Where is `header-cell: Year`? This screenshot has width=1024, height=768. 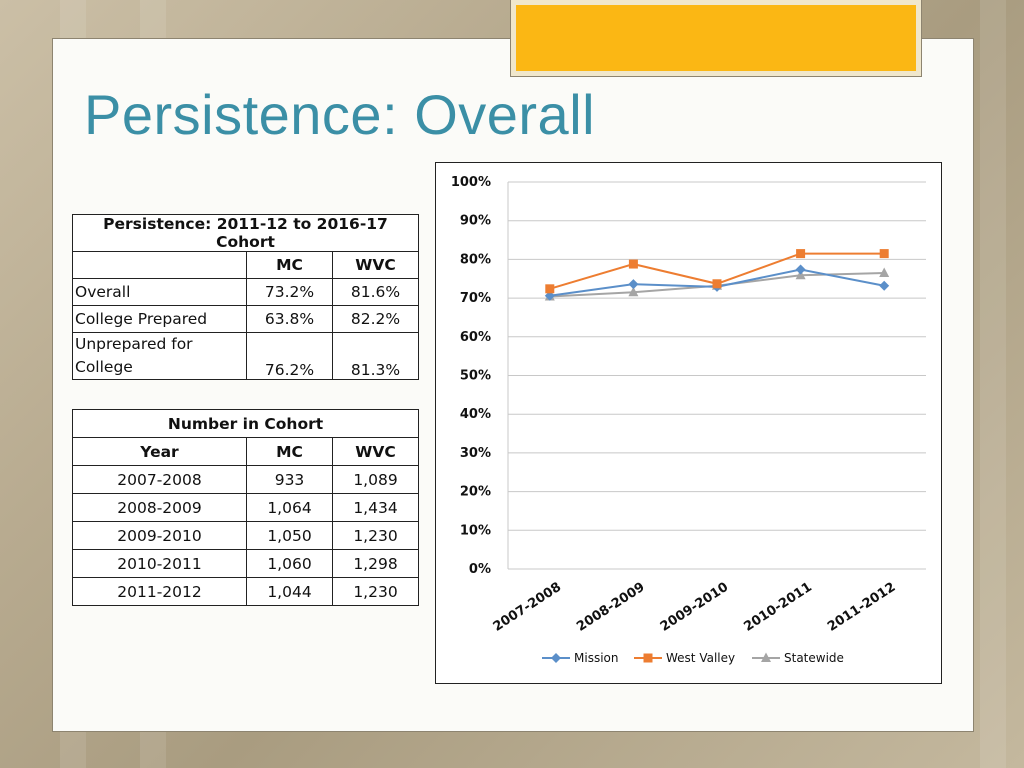 header-cell: Year is located at coordinates (159, 451).